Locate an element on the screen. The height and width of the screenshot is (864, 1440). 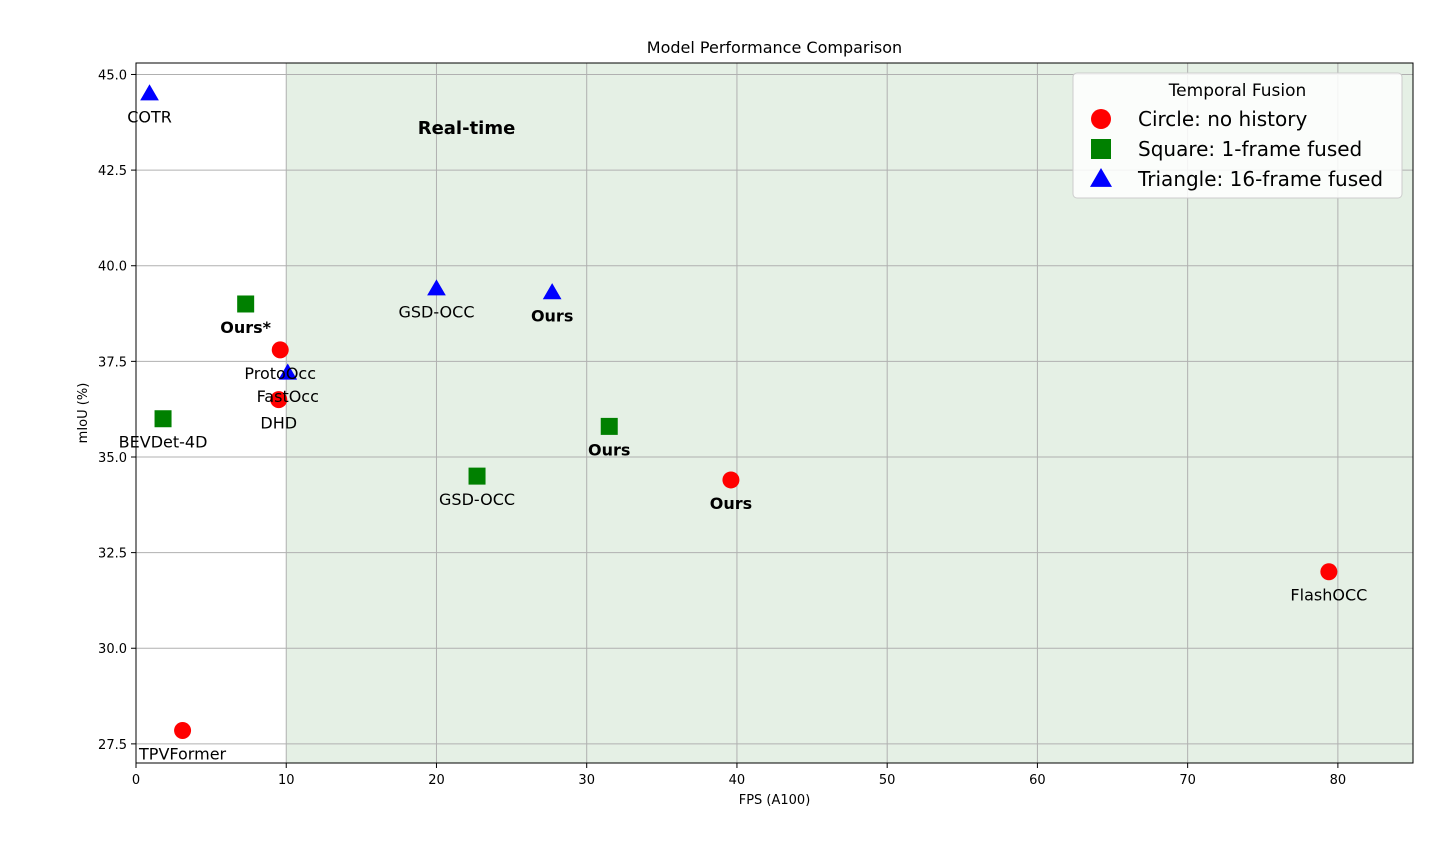
x-tick-label: 20 is located at coordinates (436, 780).